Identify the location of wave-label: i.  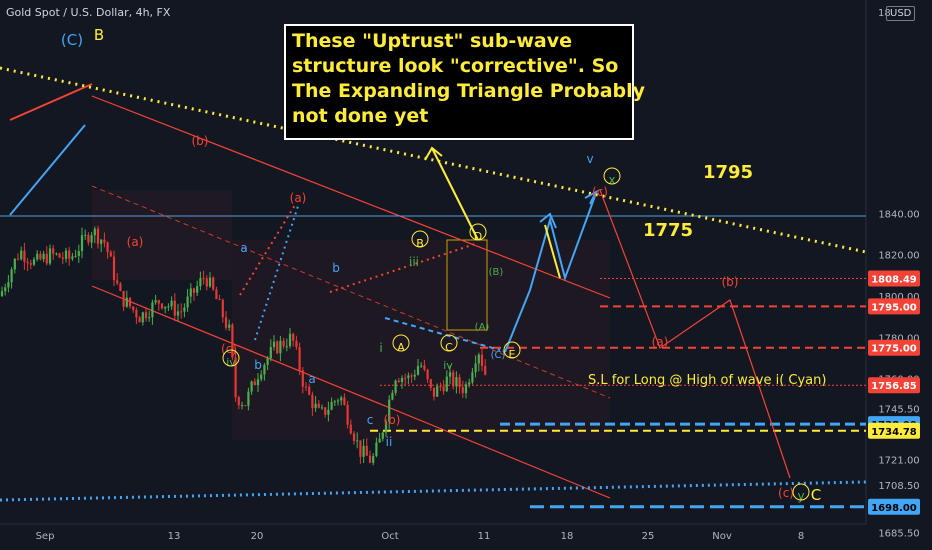
(380, 348).